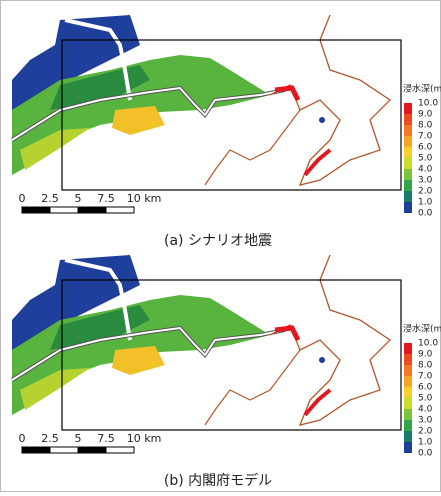 The height and width of the screenshot is (496, 441). What do you see at coordinates (218, 241) in the screenshot?
I see `caption: (a) シナリオ地震` at bounding box center [218, 241].